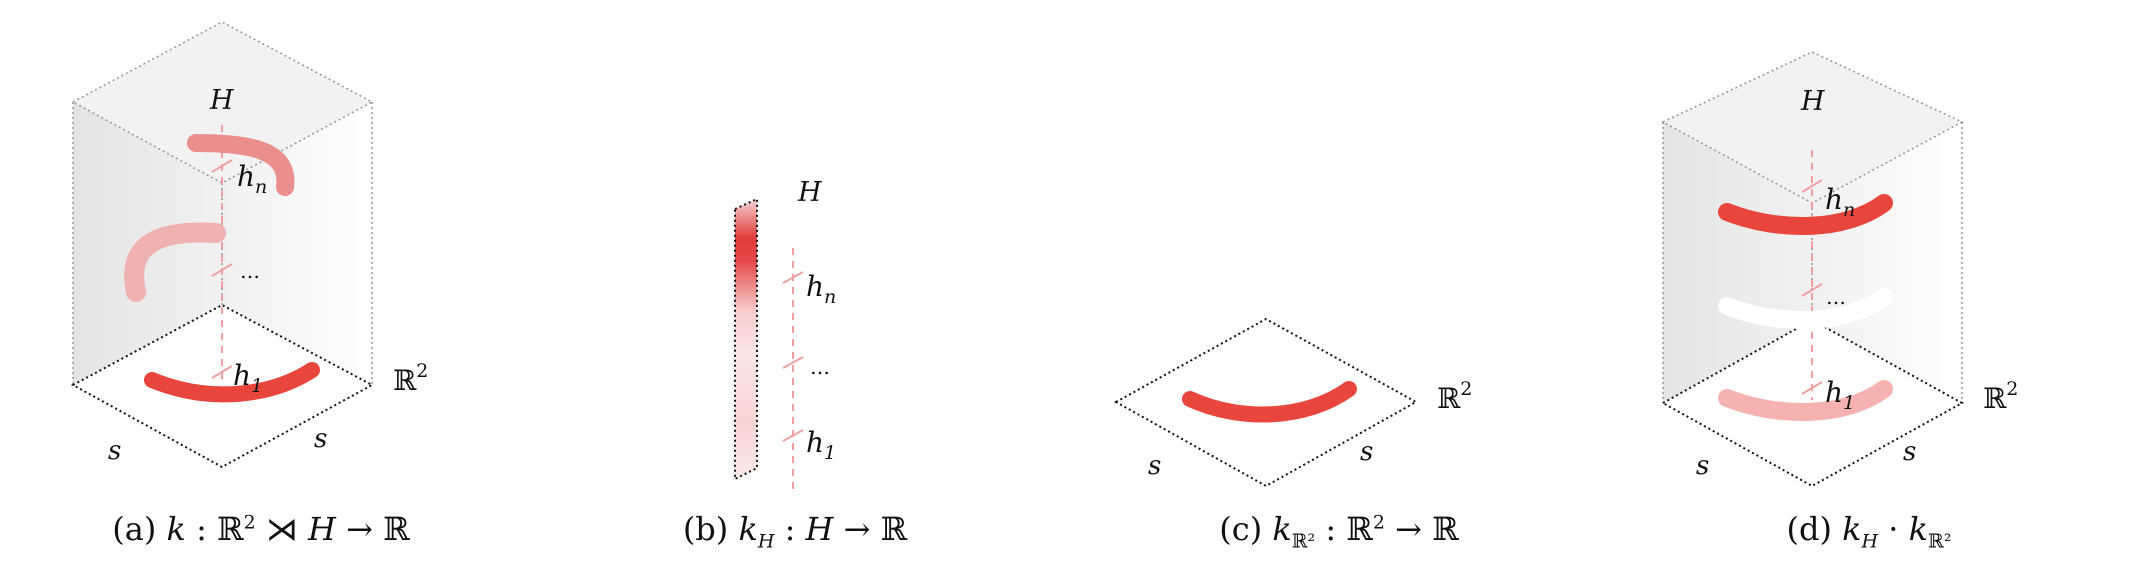 The height and width of the screenshot is (579, 2129). What do you see at coordinates (2000, 396) in the screenshot?
I see `panel-d-axis-R2: ℝ2` at bounding box center [2000, 396].